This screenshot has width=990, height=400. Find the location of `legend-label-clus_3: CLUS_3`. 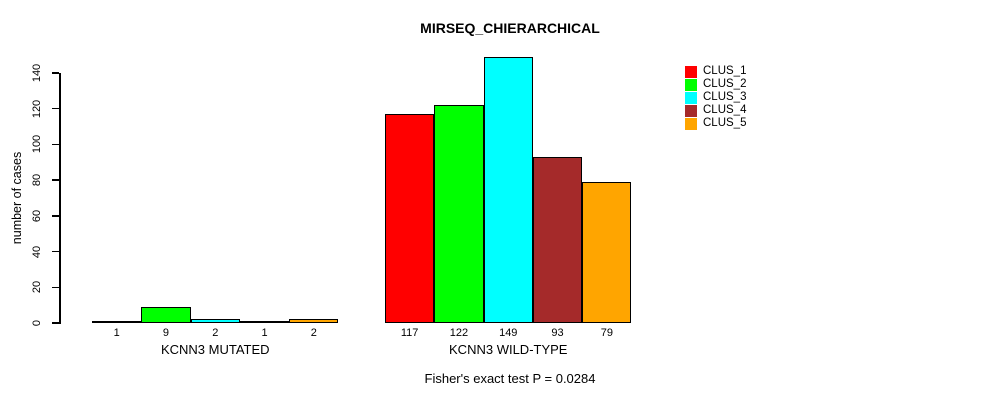

legend-label-clus_3: CLUS_3 is located at coordinates (725, 96).